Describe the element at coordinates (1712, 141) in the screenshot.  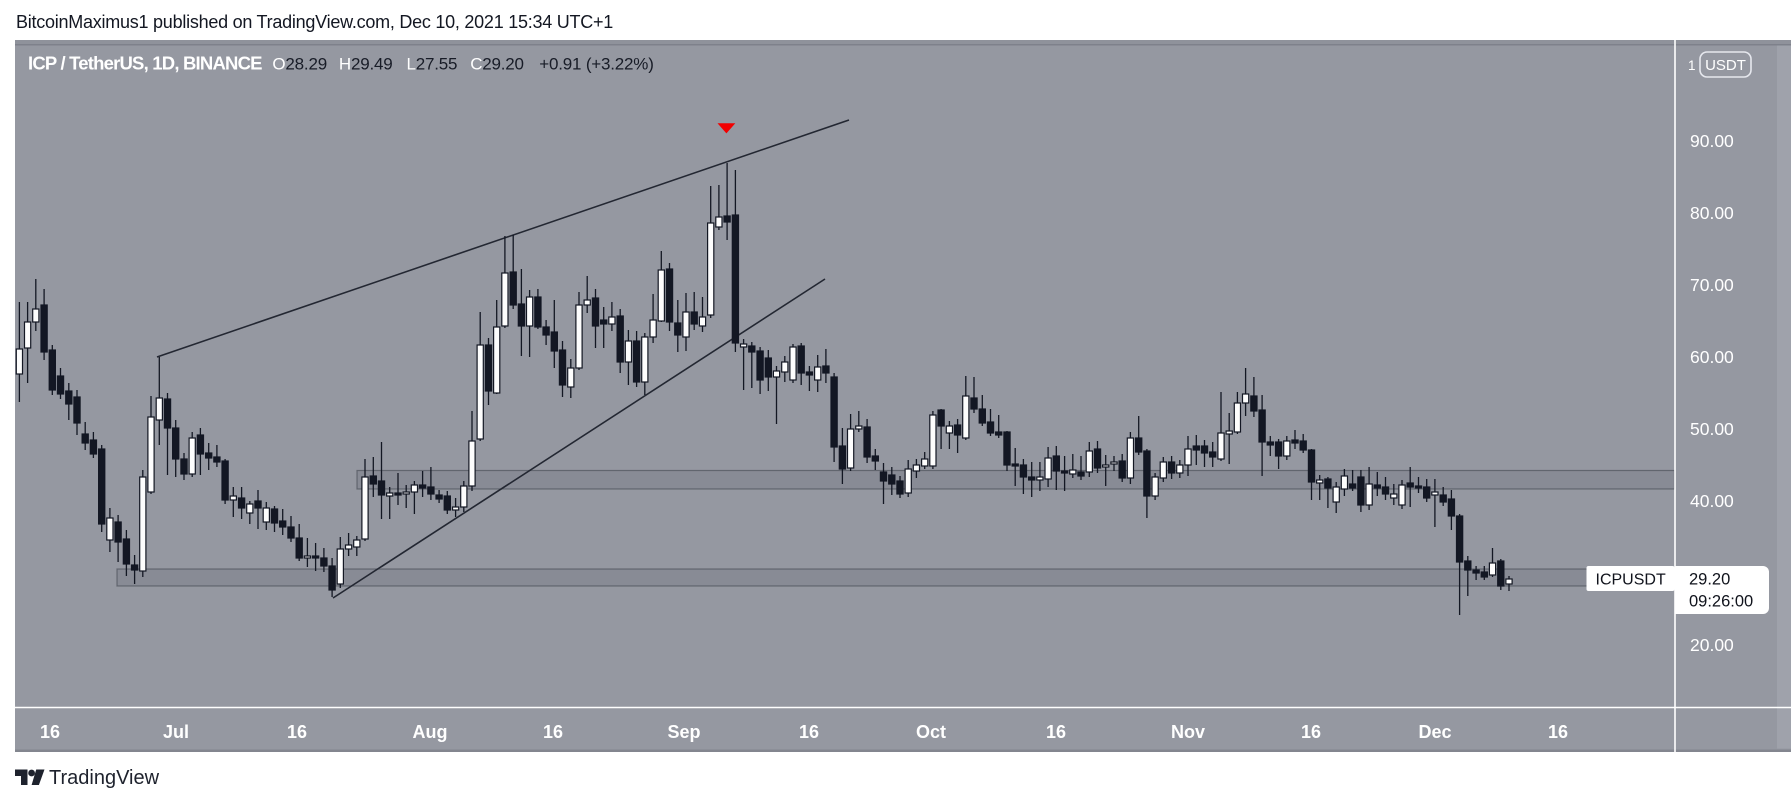
I see `svg-text: 90.00` at that location.